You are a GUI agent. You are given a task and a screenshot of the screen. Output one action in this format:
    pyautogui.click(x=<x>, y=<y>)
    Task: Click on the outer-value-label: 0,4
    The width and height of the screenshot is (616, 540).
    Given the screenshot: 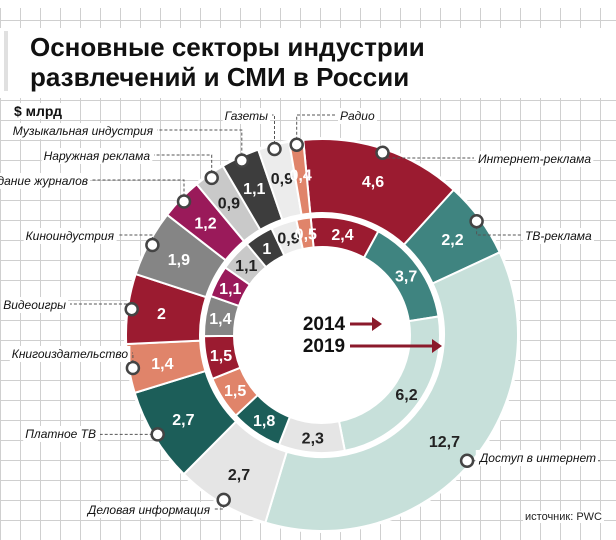 What is the action you would take?
    pyautogui.click(x=300, y=175)
    